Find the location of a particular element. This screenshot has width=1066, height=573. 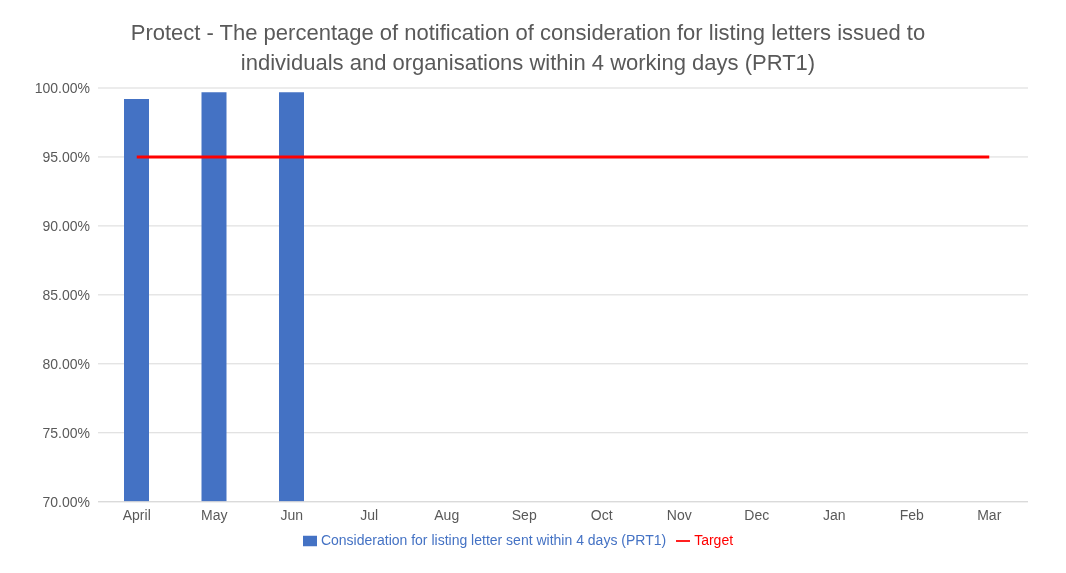

legend-label: Target is located at coordinates (714, 539).